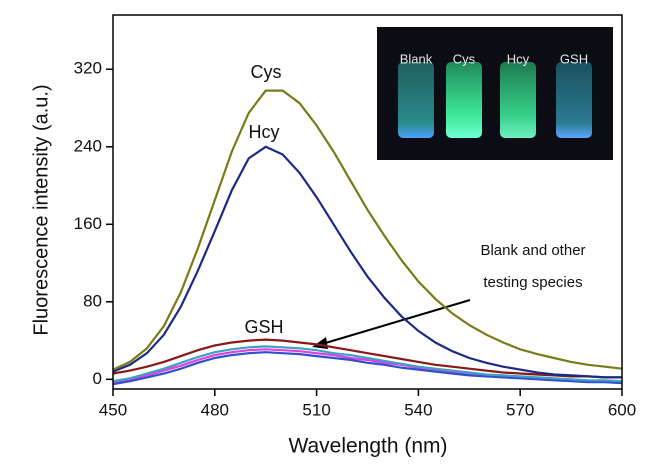 The image size is (646, 476). What do you see at coordinates (418, 409) in the screenshot?
I see `x-tick-label: 540` at bounding box center [418, 409].